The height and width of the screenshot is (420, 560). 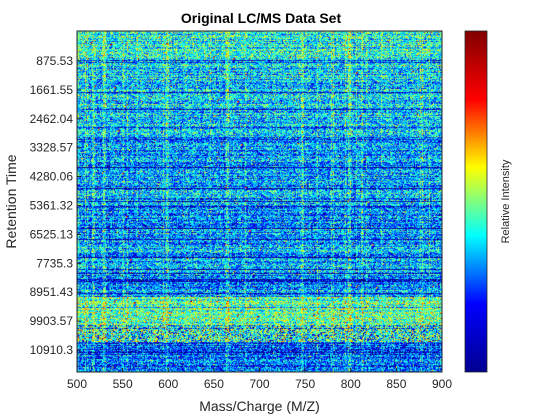 I want to click on colorbar-frame, so click(x=476, y=201).